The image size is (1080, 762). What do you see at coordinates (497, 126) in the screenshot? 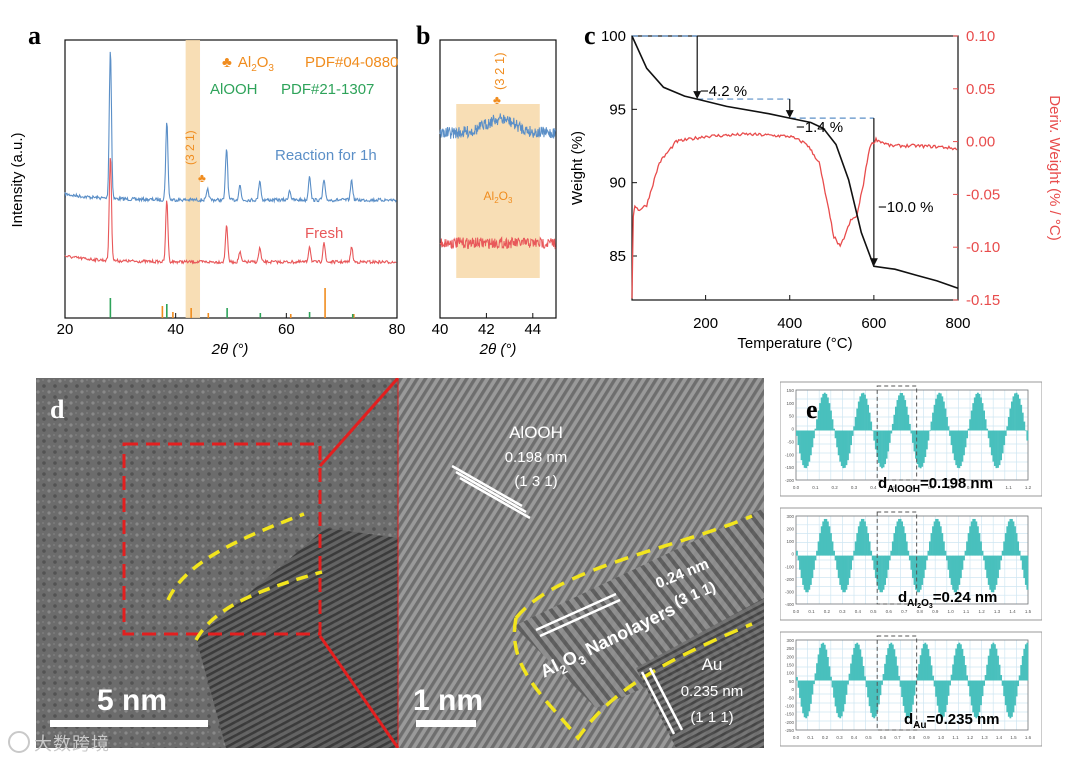
I see `series-reaction-zoom` at bounding box center [497, 126].